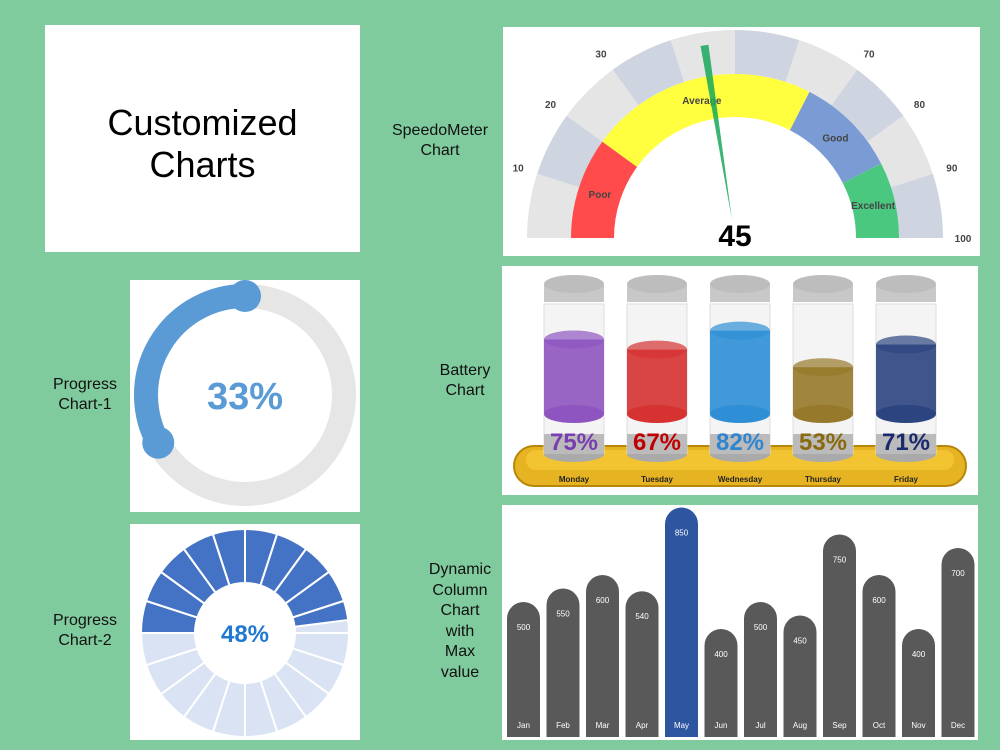 This screenshot has width=1000, height=750. I want to click on column-month-label: May, so click(681, 725).